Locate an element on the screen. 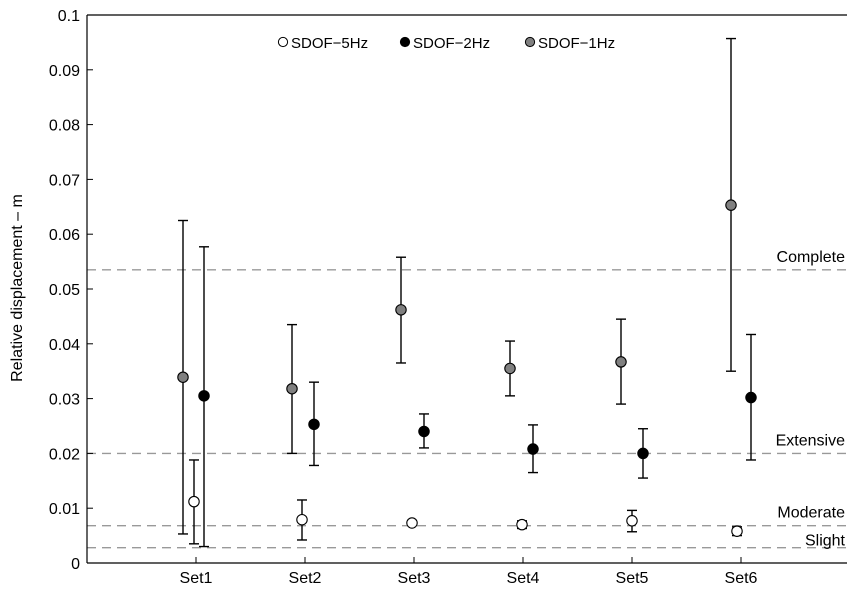 The height and width of the screenshot is (594, 847). threshold-label-complete: Complete is located at coordinates (811, 257).